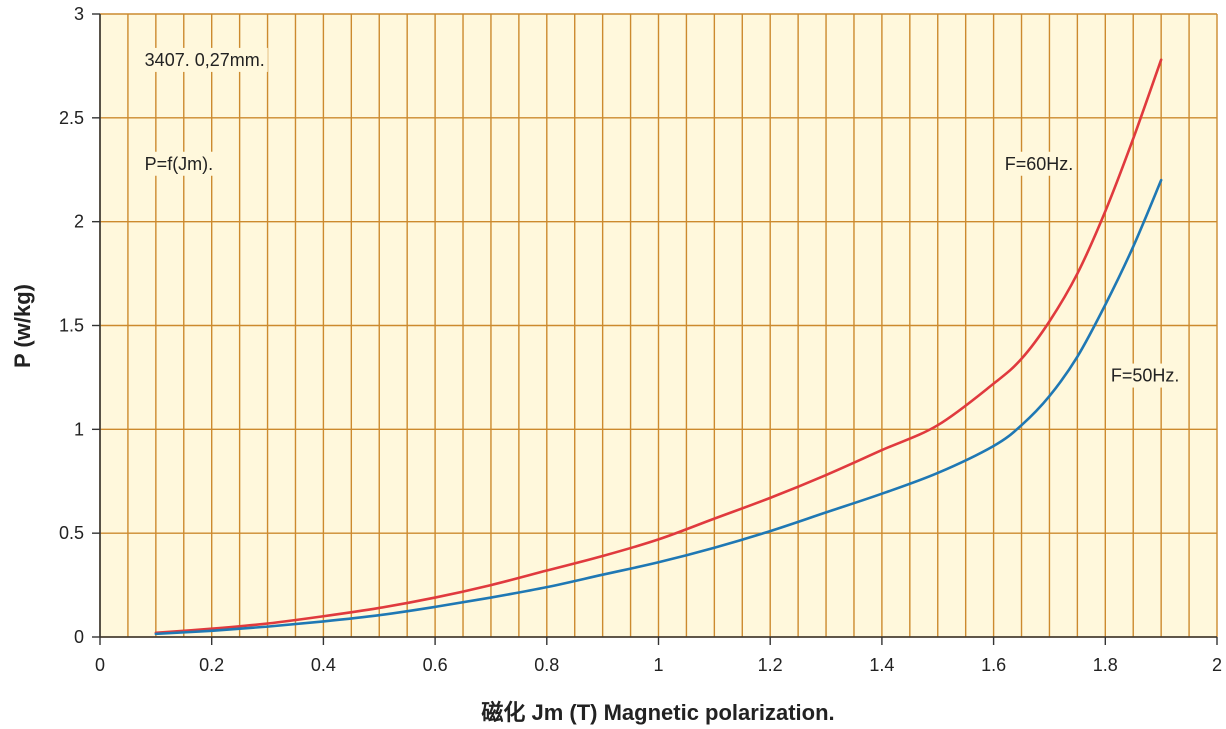  What do you see at coordinates (100, 665) in the screenshot?
I see `x-tick-label: 0` at bounding box center [100, 665].